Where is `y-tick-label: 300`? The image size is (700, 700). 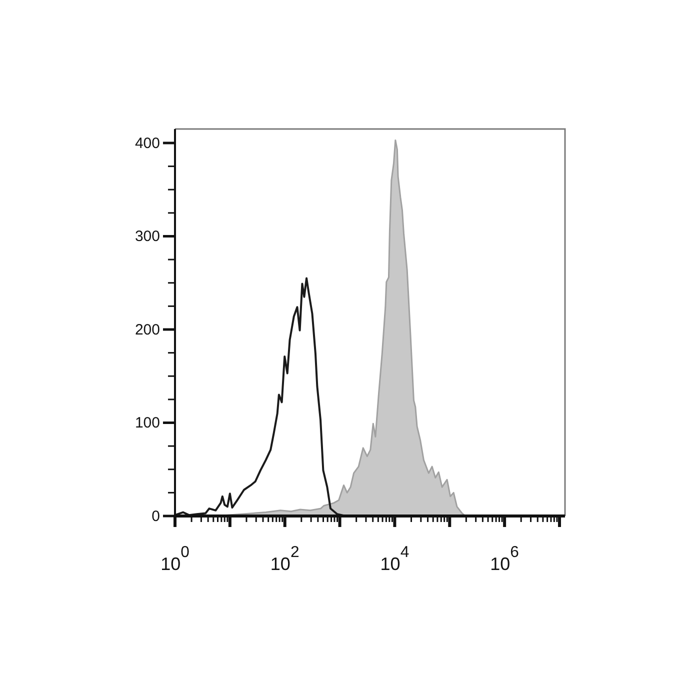
y-tick-label: 300 is located at coordinates (147, 237).